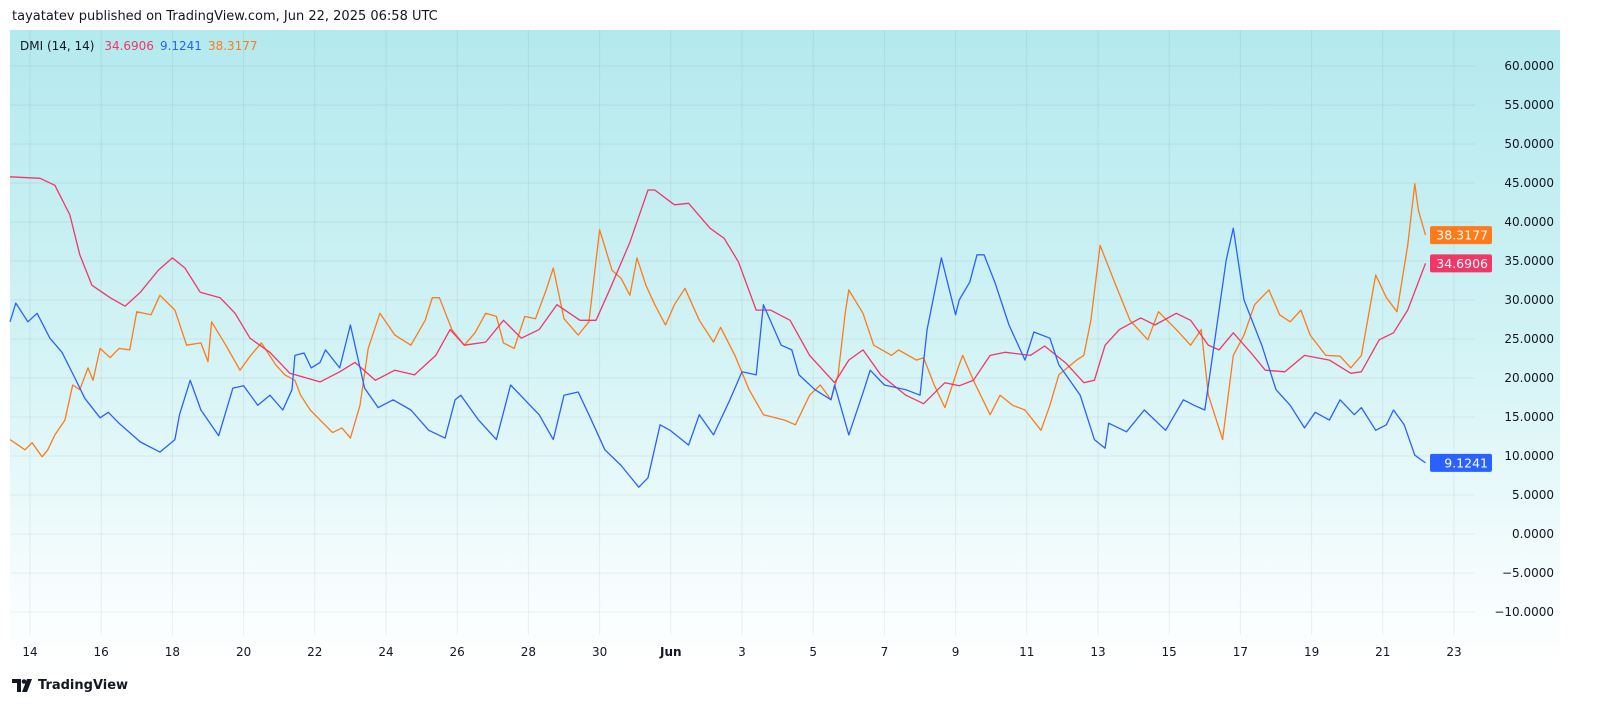 This screenshot has height=718, width=1600. Describe the element at coordinates (742, 652) in the screenshot. I see `x-tick-label: 3` at that location.